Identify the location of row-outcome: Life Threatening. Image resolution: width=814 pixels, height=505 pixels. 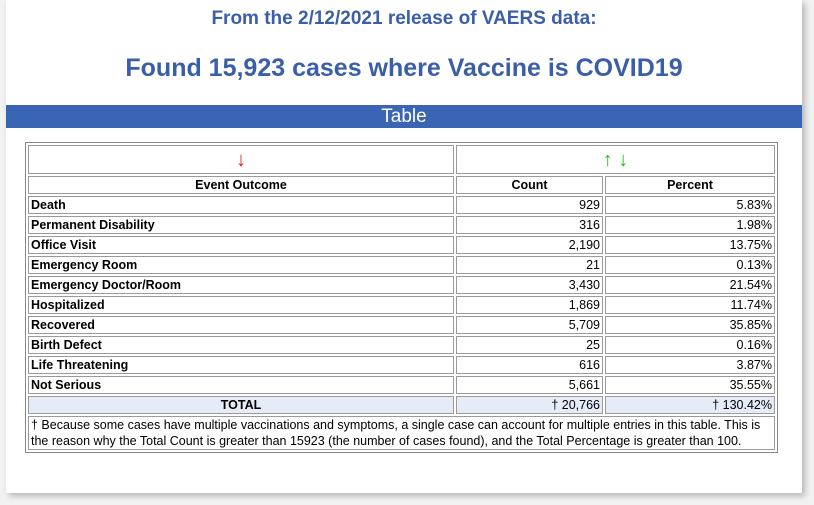
(241, 365).